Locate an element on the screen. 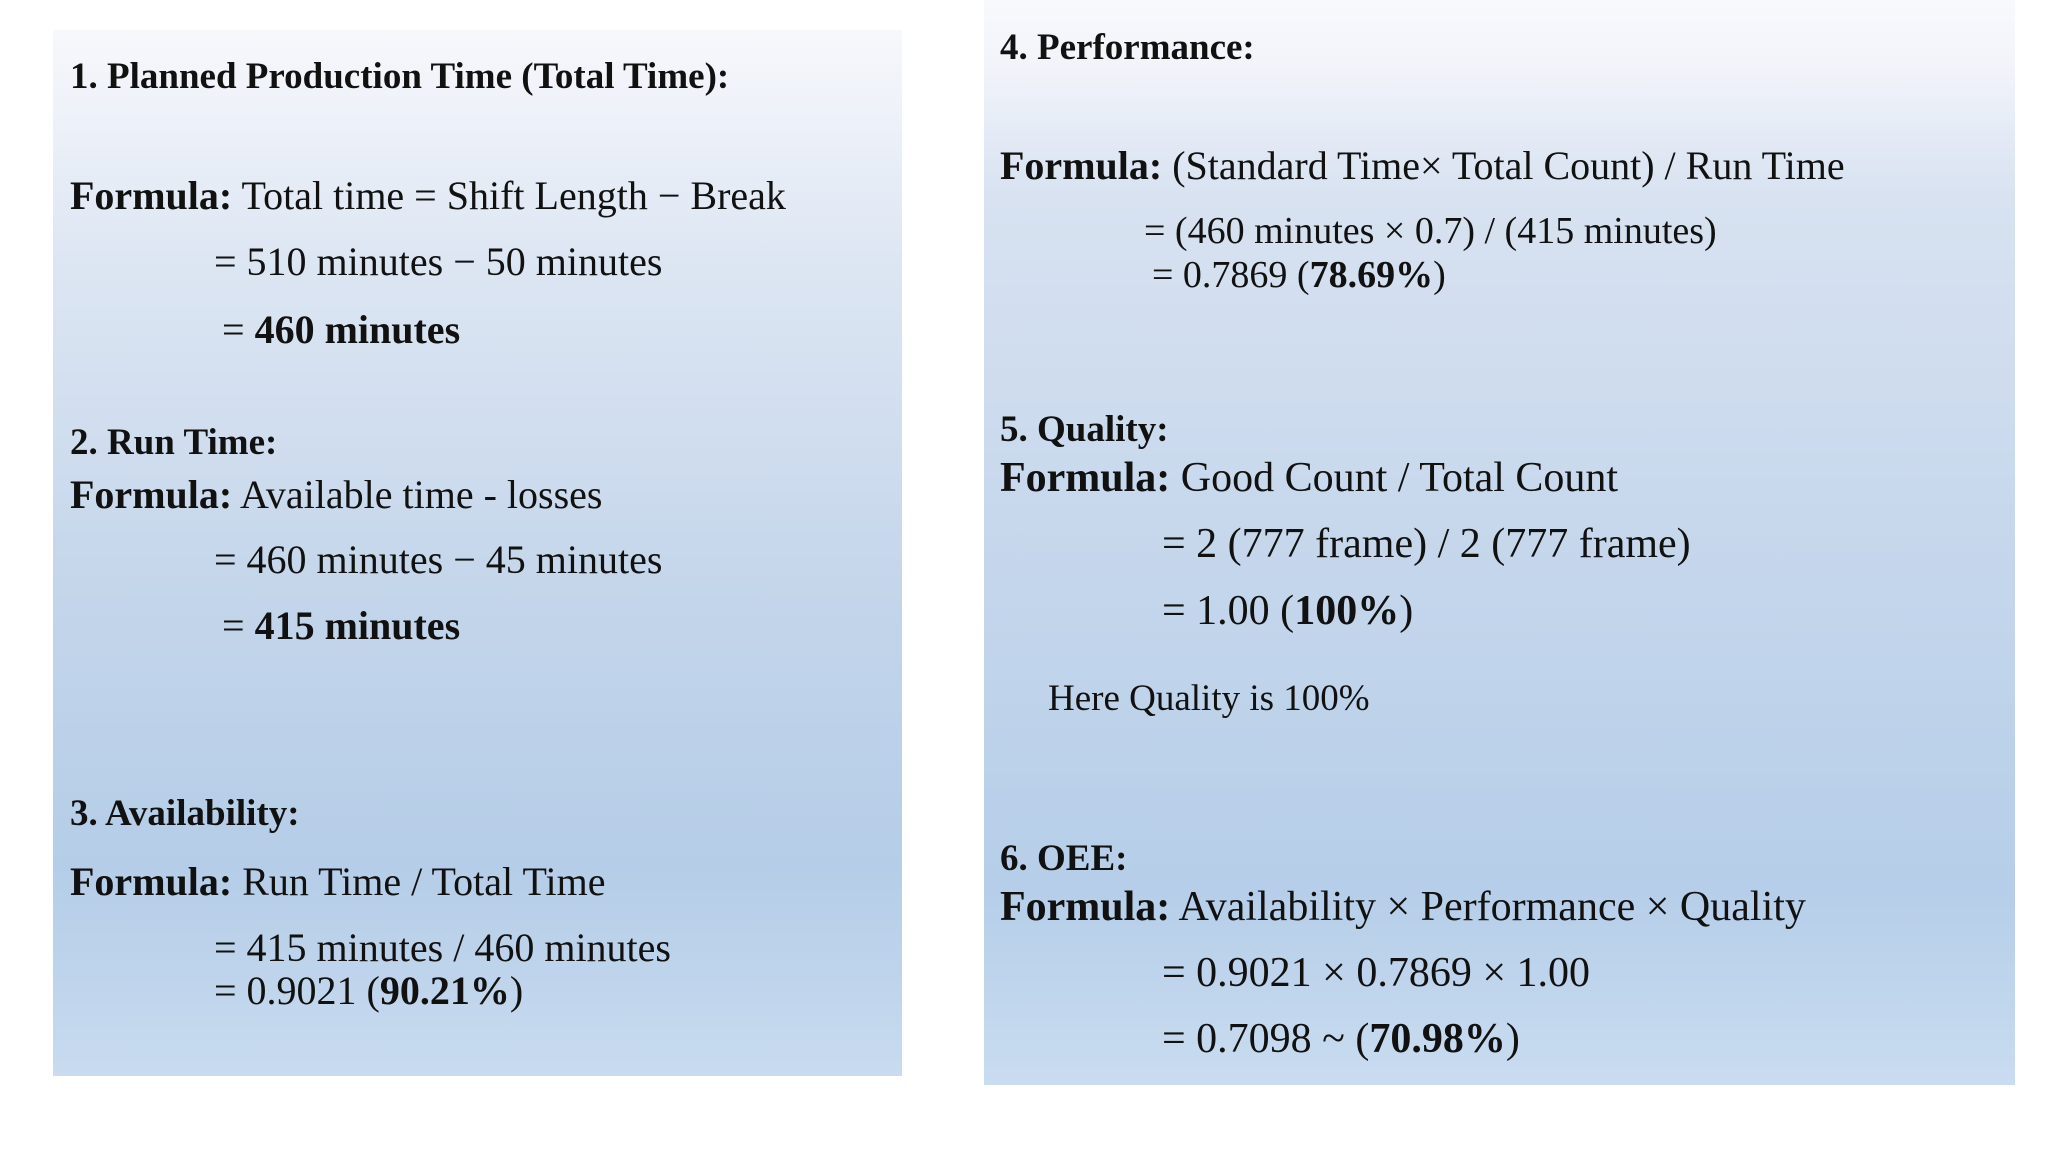 The width and height of the screenshot is (2048, 1152). section-3-heading: 3. Availability: is located at coordinates (185, 813).